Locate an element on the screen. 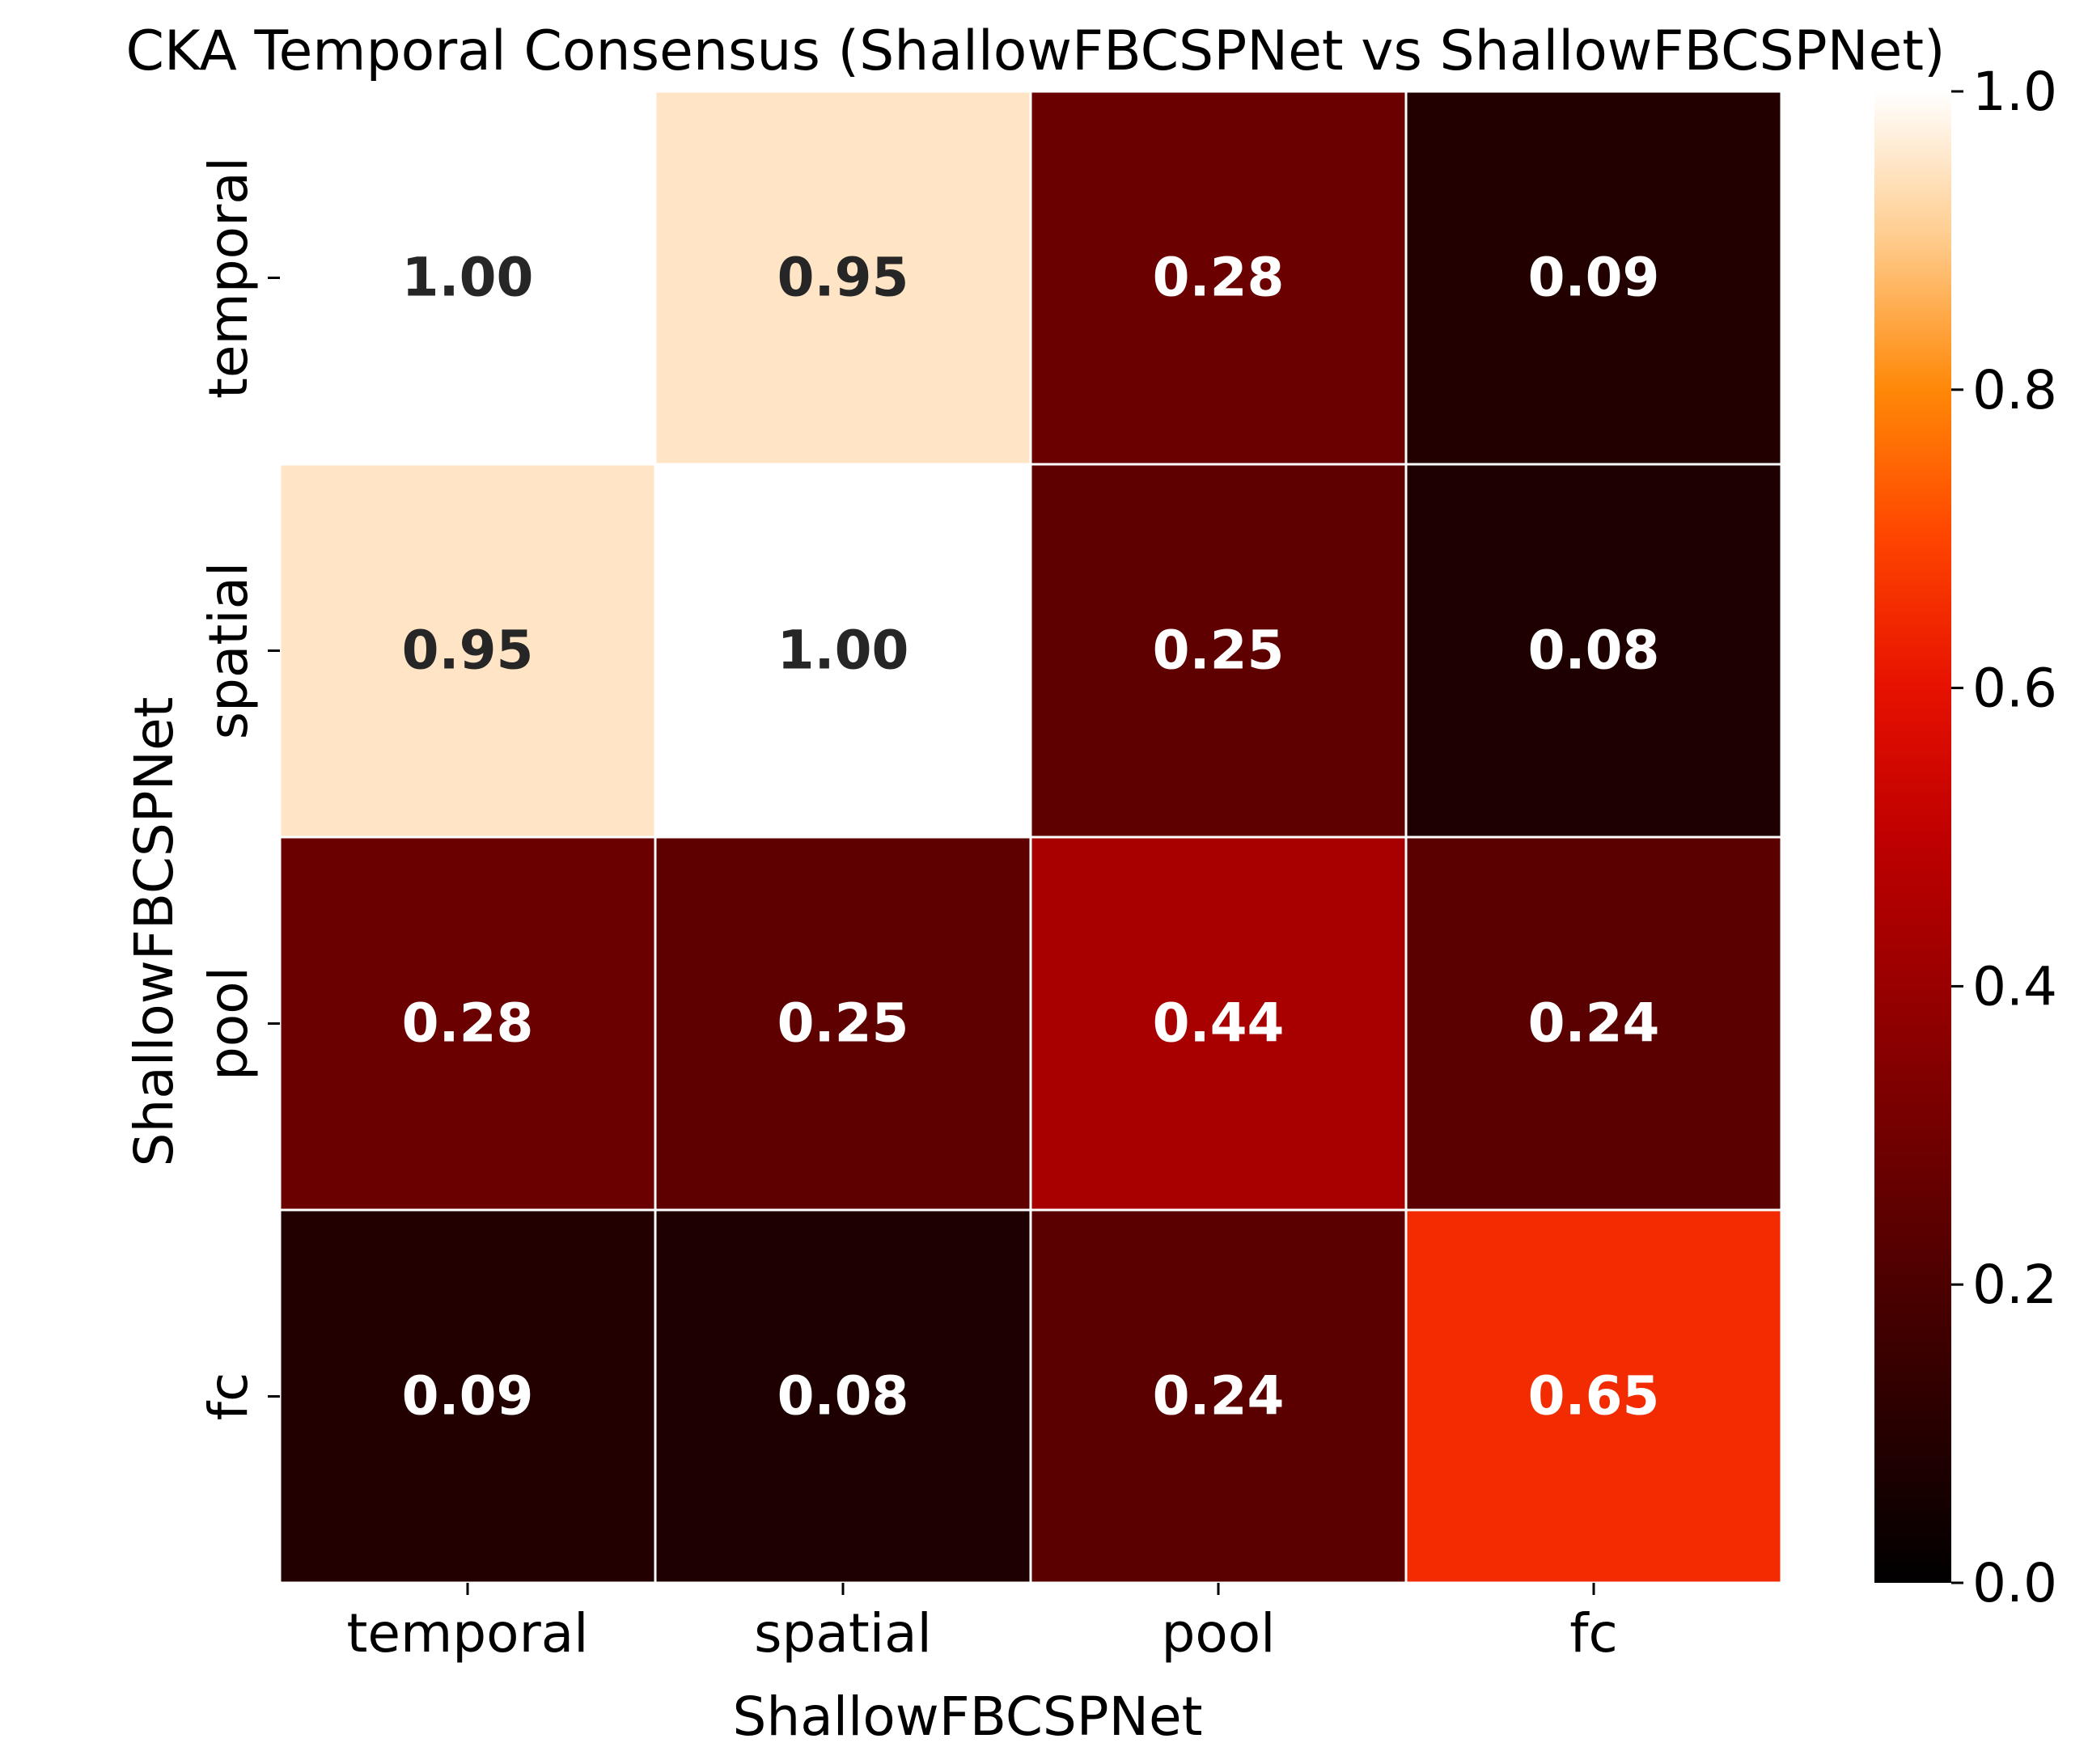 The width and height of the screenshot is (2088, 1764). colorbar-tick-label: 0.8 is located at coordinates (2014, 390).